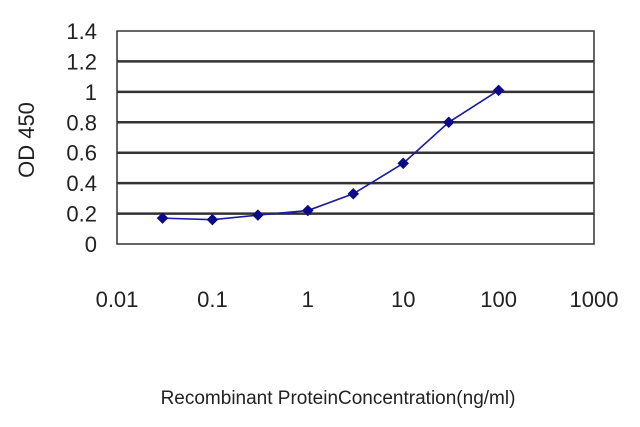  What do you see at coordinates (117, 299) in the screenshot?
I see `x-tick-label: 0.01` at bounding box center [117, 299].